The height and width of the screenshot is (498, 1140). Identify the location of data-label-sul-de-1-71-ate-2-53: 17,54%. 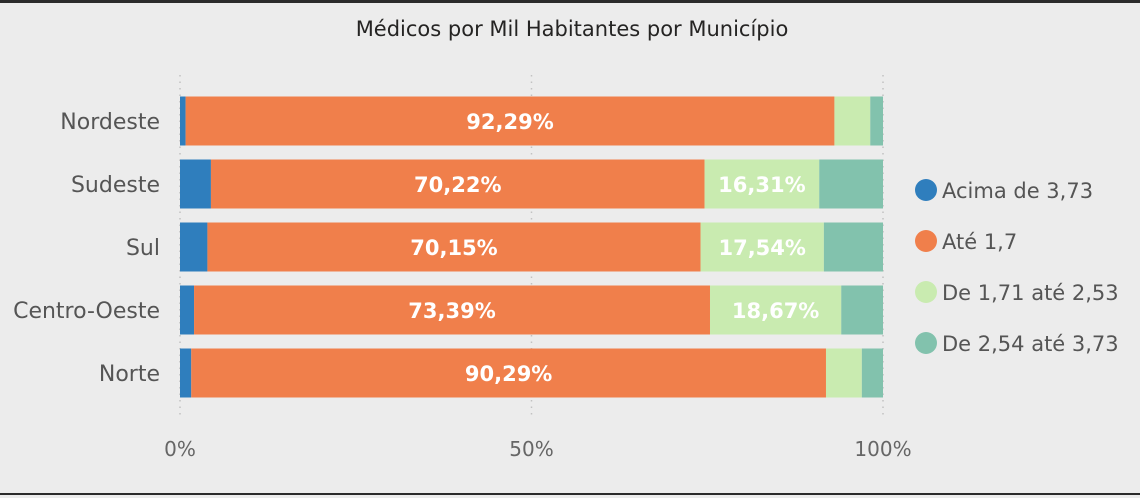
(761, 248).